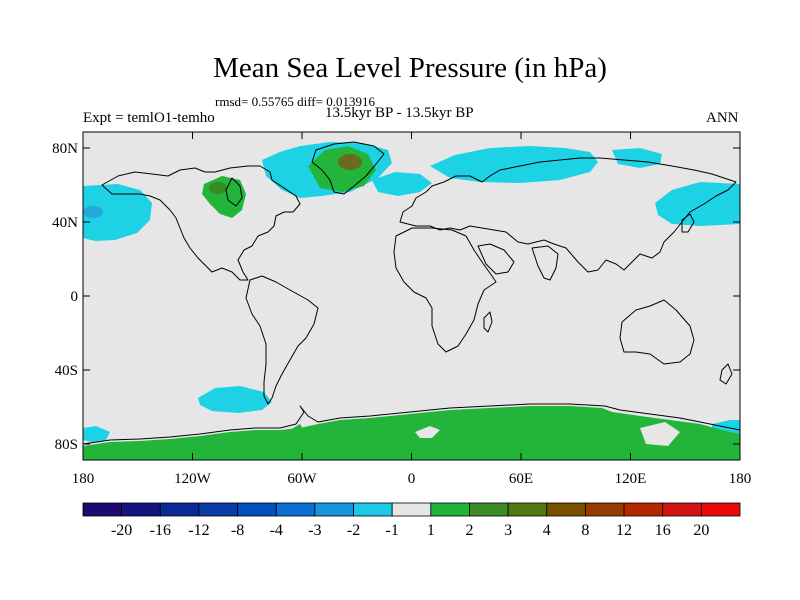 Image resolution: width=800 pixels, height=600 pixels. What do you see at coordinates (496, 259) in the screenshot?
I see `arabia-coast` at bounding box center [496, 259].